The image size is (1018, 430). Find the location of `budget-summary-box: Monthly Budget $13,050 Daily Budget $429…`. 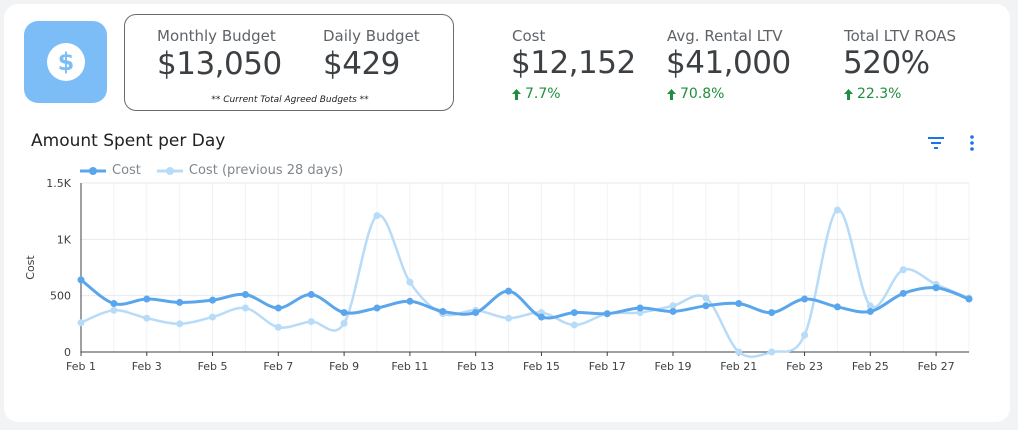

budget-summary-box: Monthly Budget $13,050 Daily Budget $429… is located at coordinates (289, 62).